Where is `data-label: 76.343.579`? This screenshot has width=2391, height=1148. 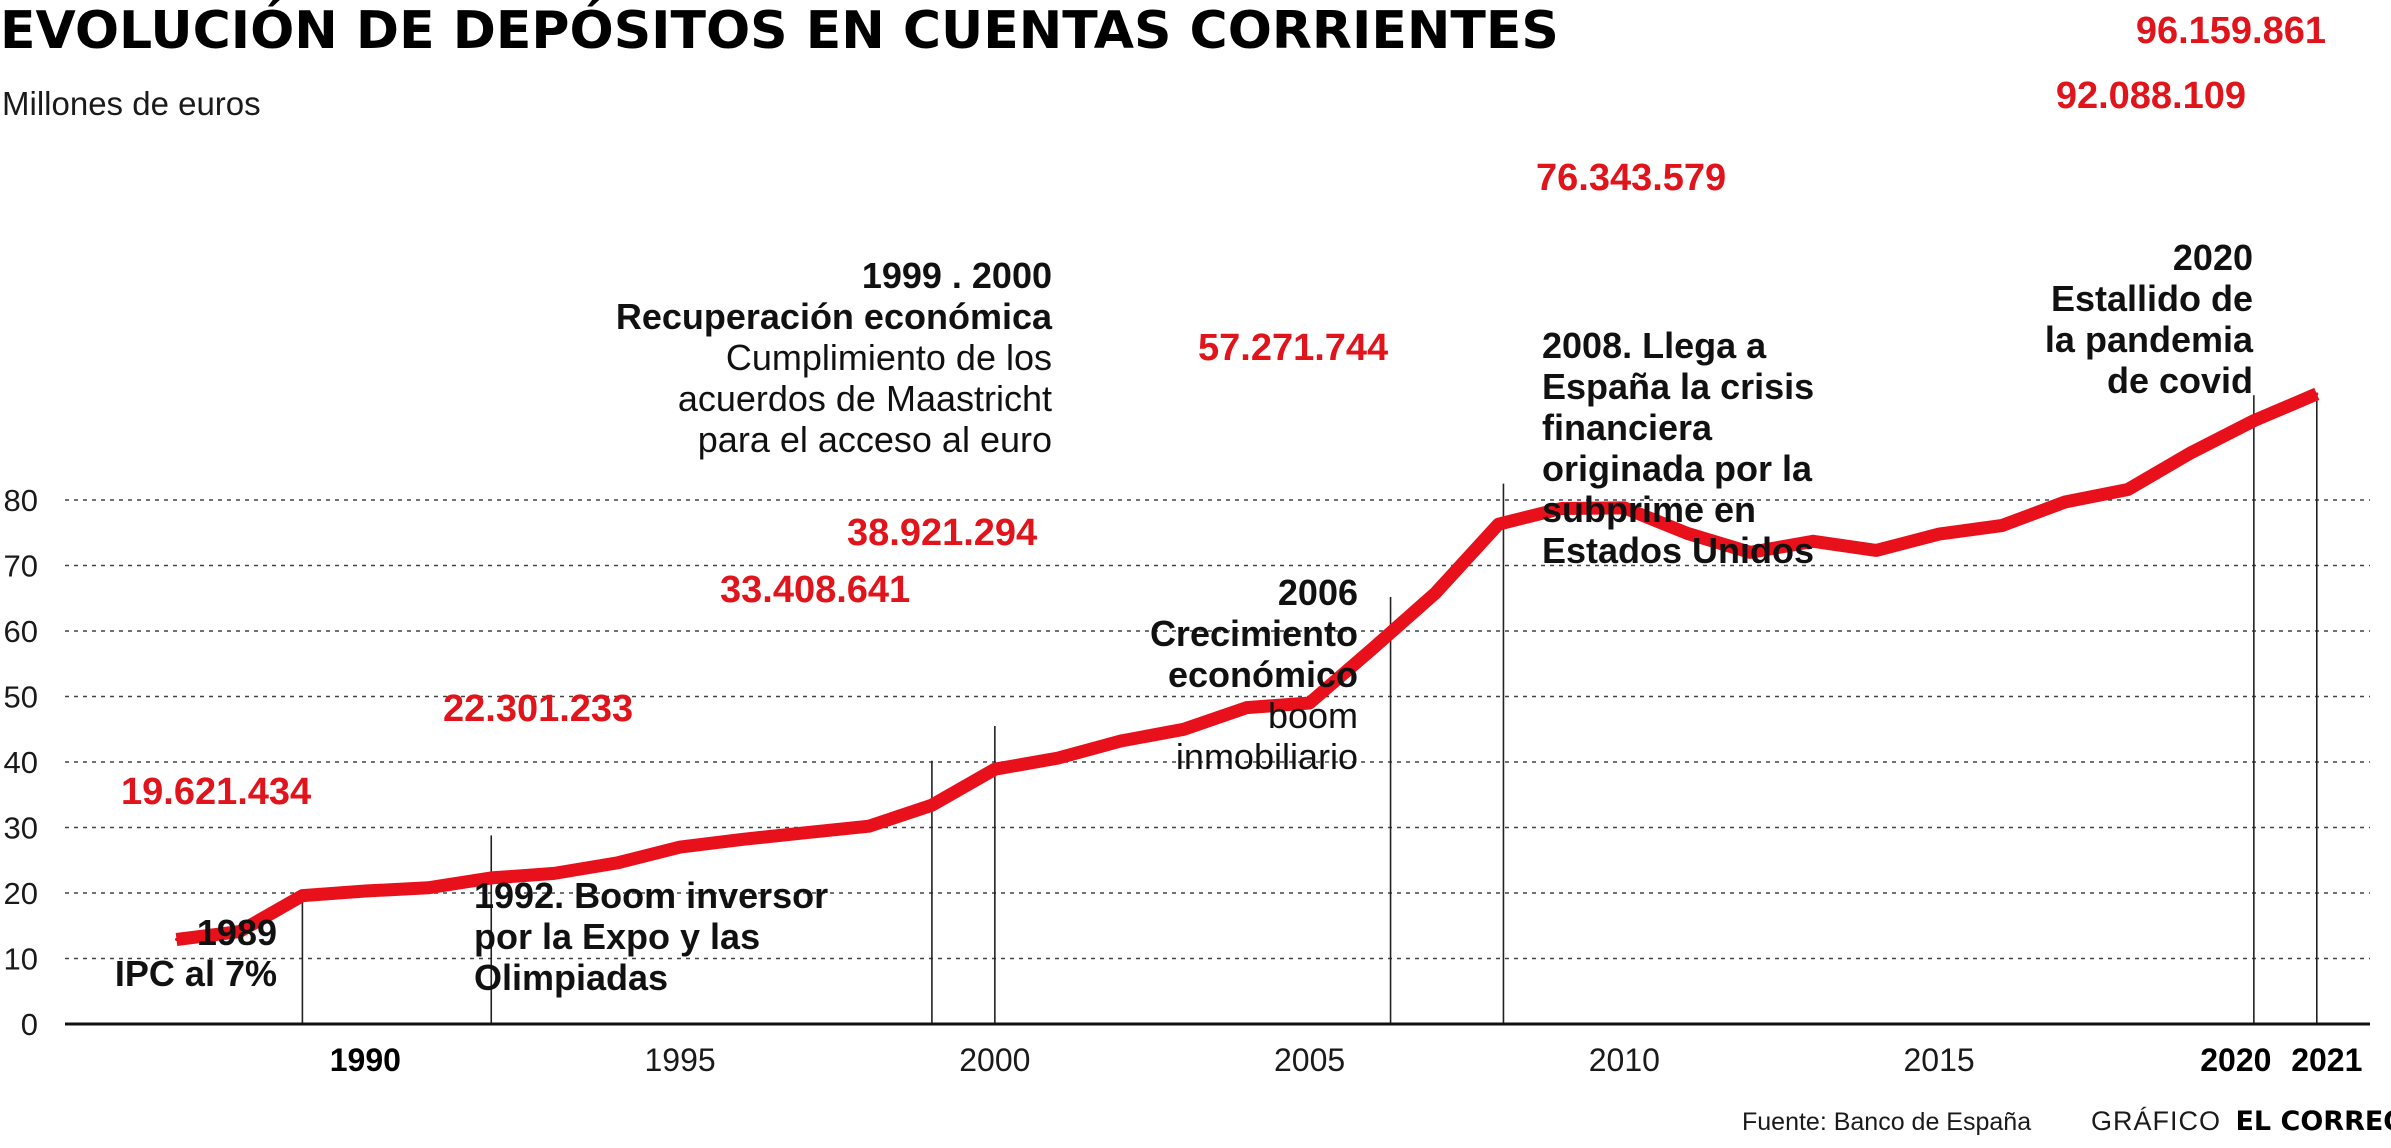
data-label: 76.343.579 is located at coordinates (1631, 178).